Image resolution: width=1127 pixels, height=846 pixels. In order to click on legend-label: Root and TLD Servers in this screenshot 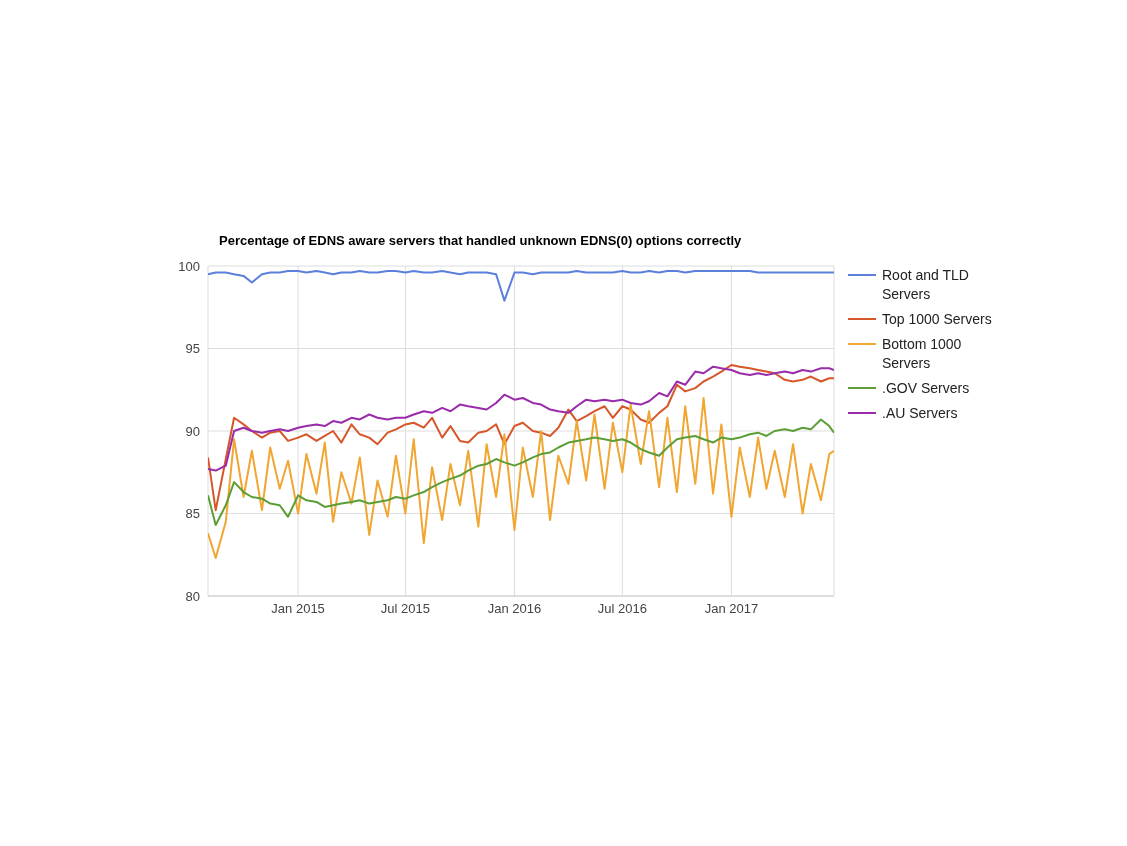, I will do `click(926, 285)`.